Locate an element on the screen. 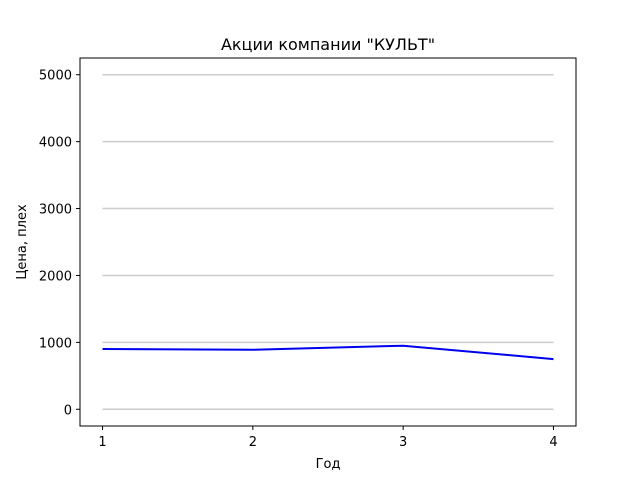 Image resolution: width=640 pixels, height=480 pixels. chart-title: Акции компании "КУЛЬТ" is located at coordinates (328, 44).